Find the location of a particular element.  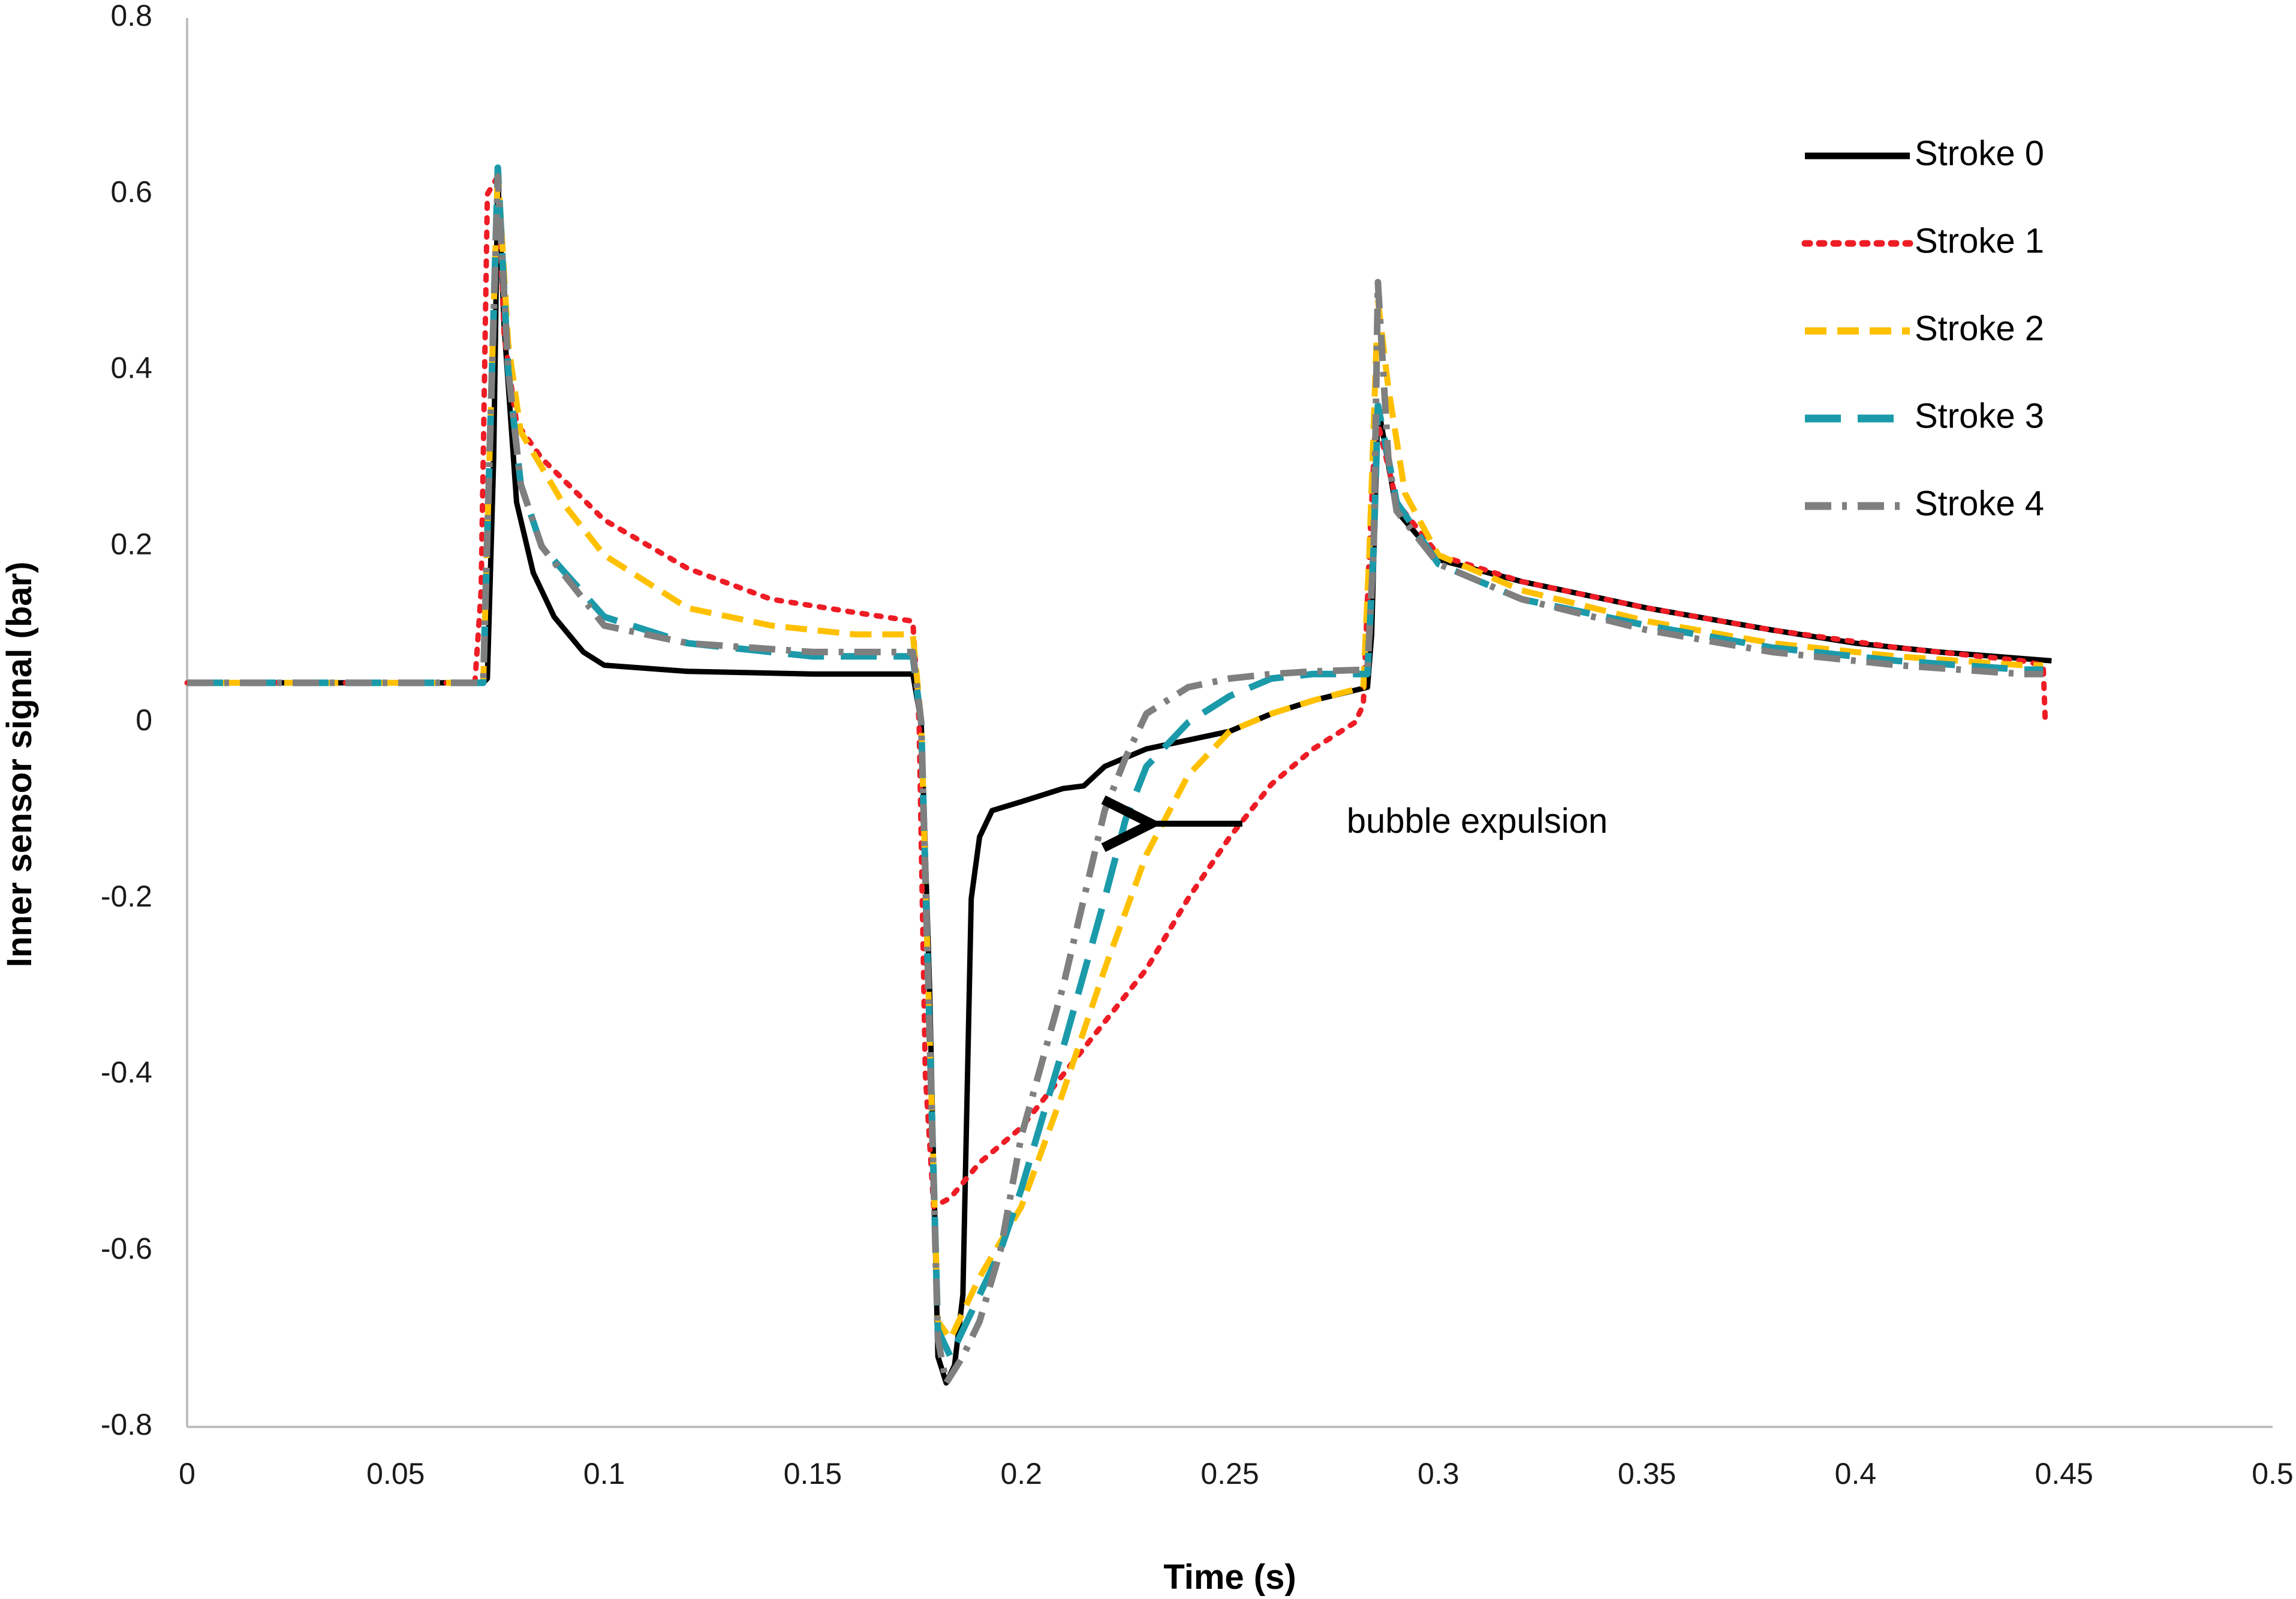

y-tick-label: -0.4 is located at coordinates (126, 1072).